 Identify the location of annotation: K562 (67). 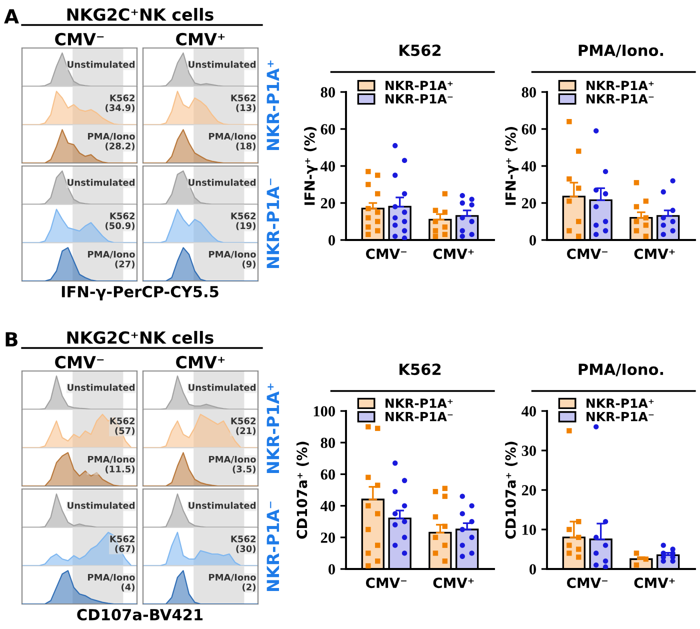
(122, 544).